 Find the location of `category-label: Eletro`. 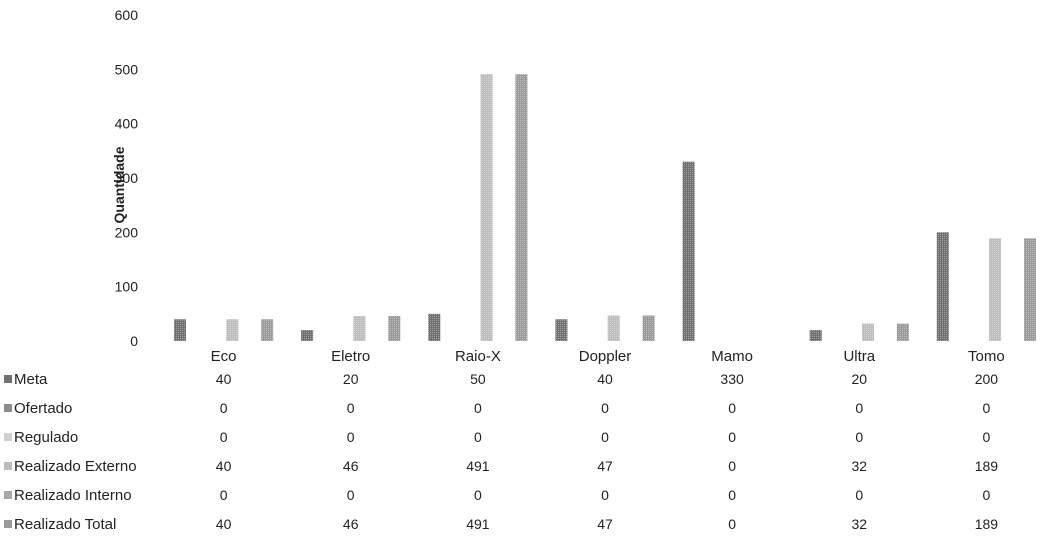

category-label: Eletro is located at coordinates (350, 356).